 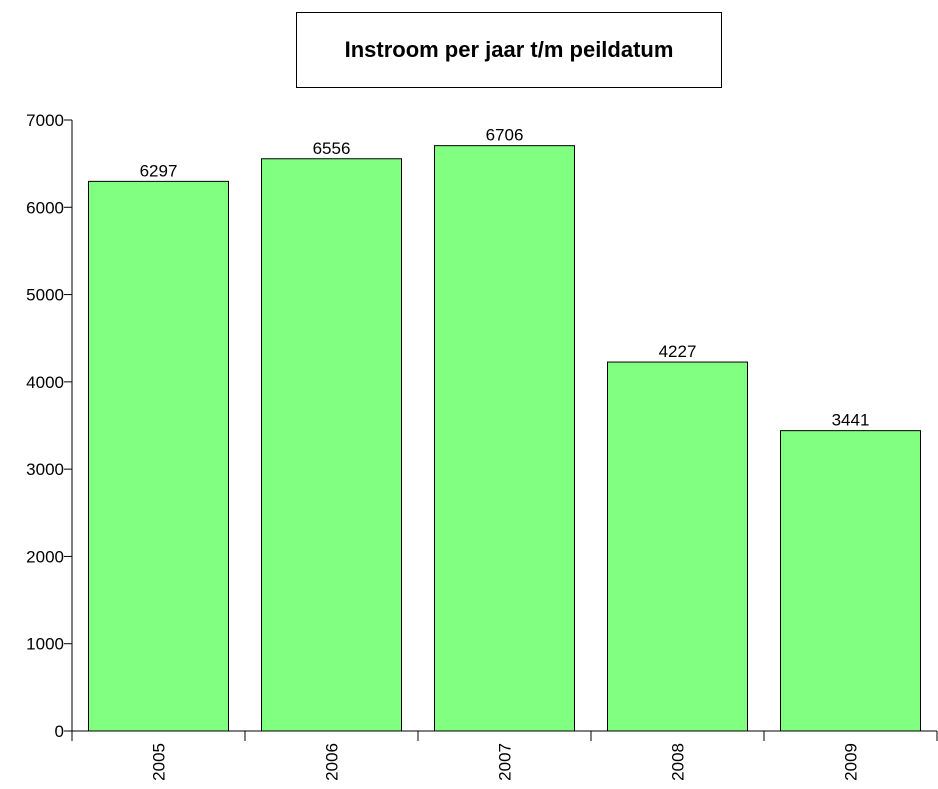 I want to click on data-label-2007: 6706, so click(x=505, y=135).